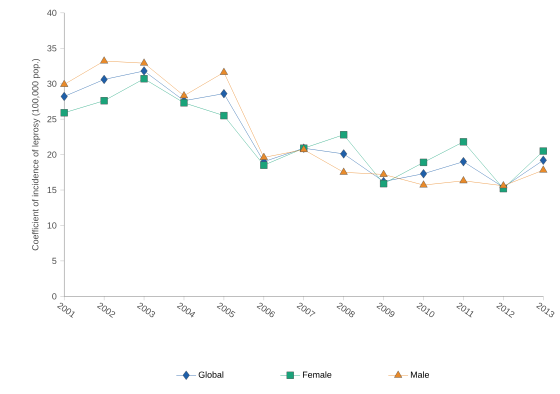 This screenshot has width=560, height=394. What do you see at coordinates (52, 225) in the screenshot?
I see `y-tick-label: 10` at bounding box center [52, 225].